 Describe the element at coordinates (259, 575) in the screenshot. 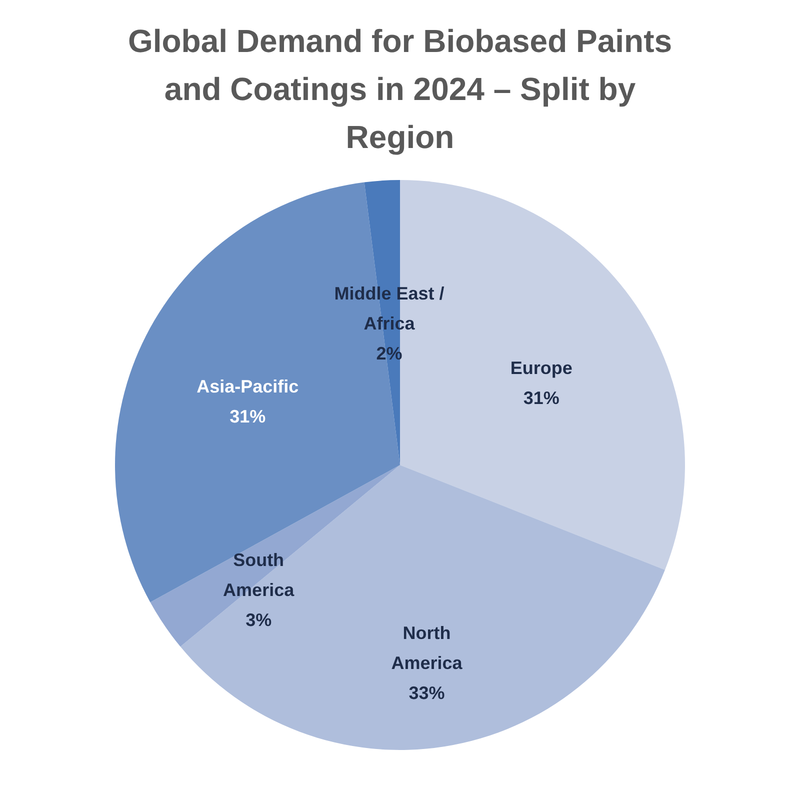

I see `slice-label: South America` at that location.